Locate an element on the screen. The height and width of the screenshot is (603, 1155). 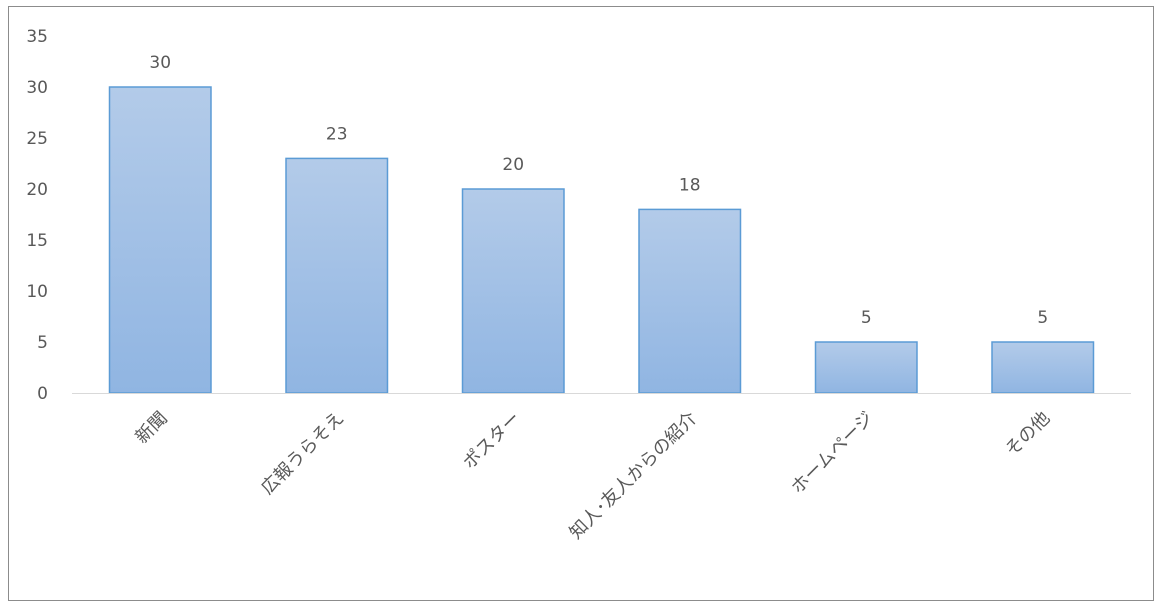
x-category-label: その他 is located at coordinates (1027, 434).